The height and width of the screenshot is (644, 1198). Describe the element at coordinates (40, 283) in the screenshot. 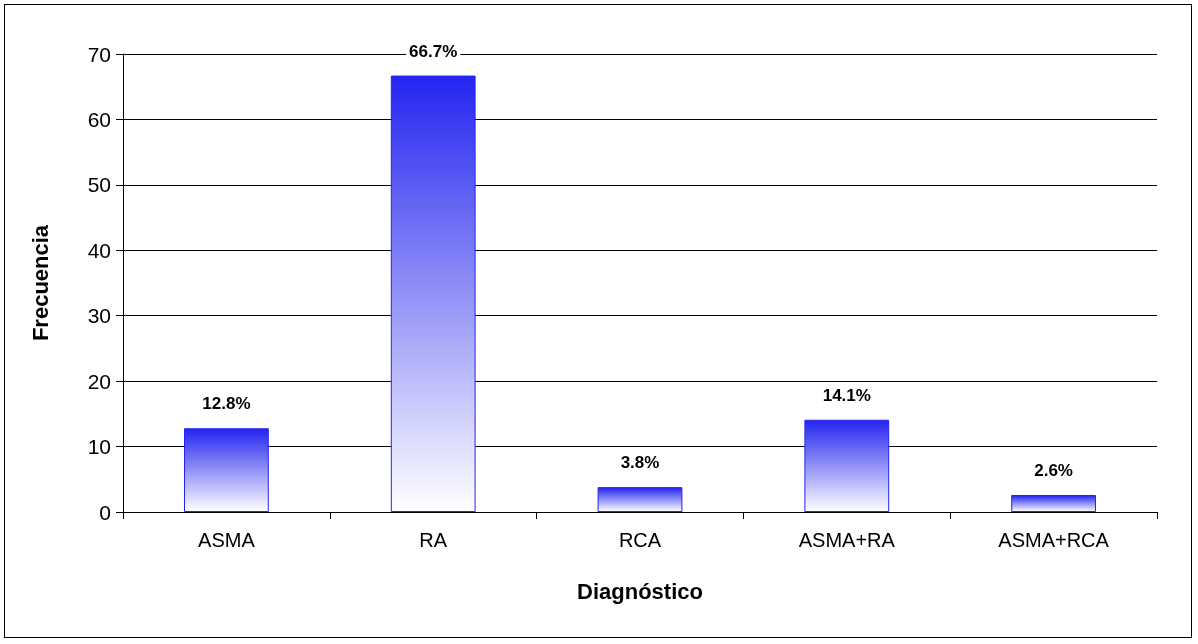

I see `y-axis-title: Frecuencia` at that location.